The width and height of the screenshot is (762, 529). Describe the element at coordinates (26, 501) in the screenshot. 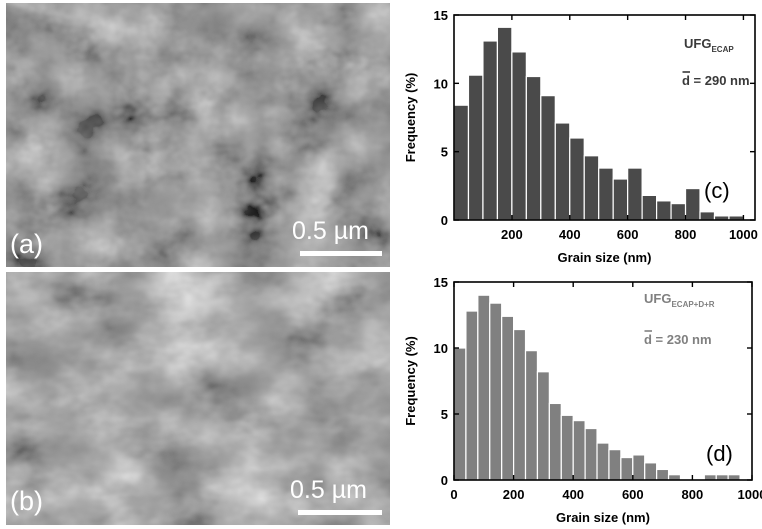

I see `micrograph-b-label: (b)` at that location.